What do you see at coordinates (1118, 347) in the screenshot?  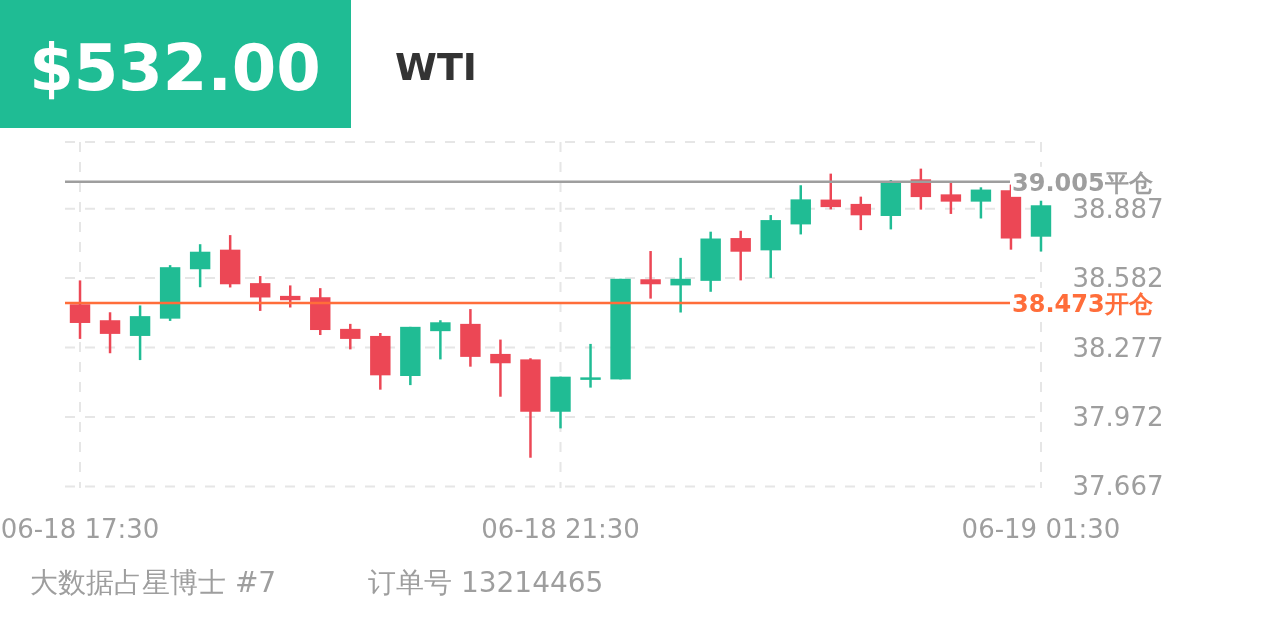 I see `y-tick-label: 38.277` at bounding box center [1118, 347].